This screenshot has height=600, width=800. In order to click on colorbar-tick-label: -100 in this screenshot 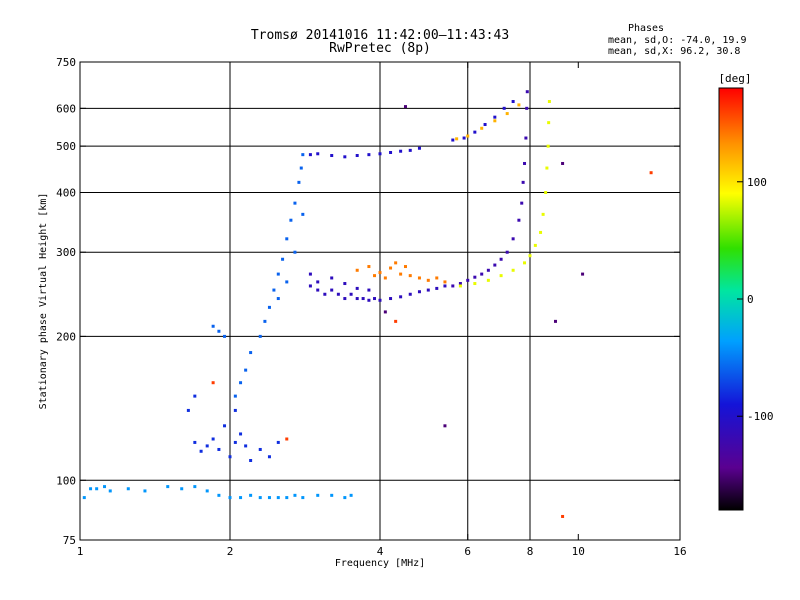, I will do `click(760, 416)`.